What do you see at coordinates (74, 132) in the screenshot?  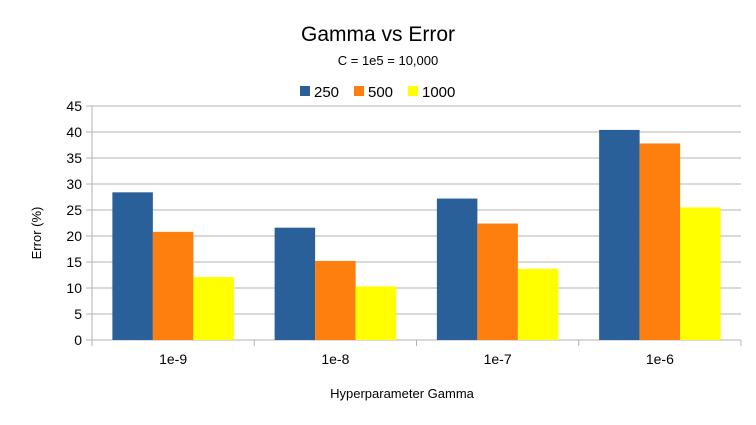 I see `y-tick-label: 40` at bounding box center [74, 132].